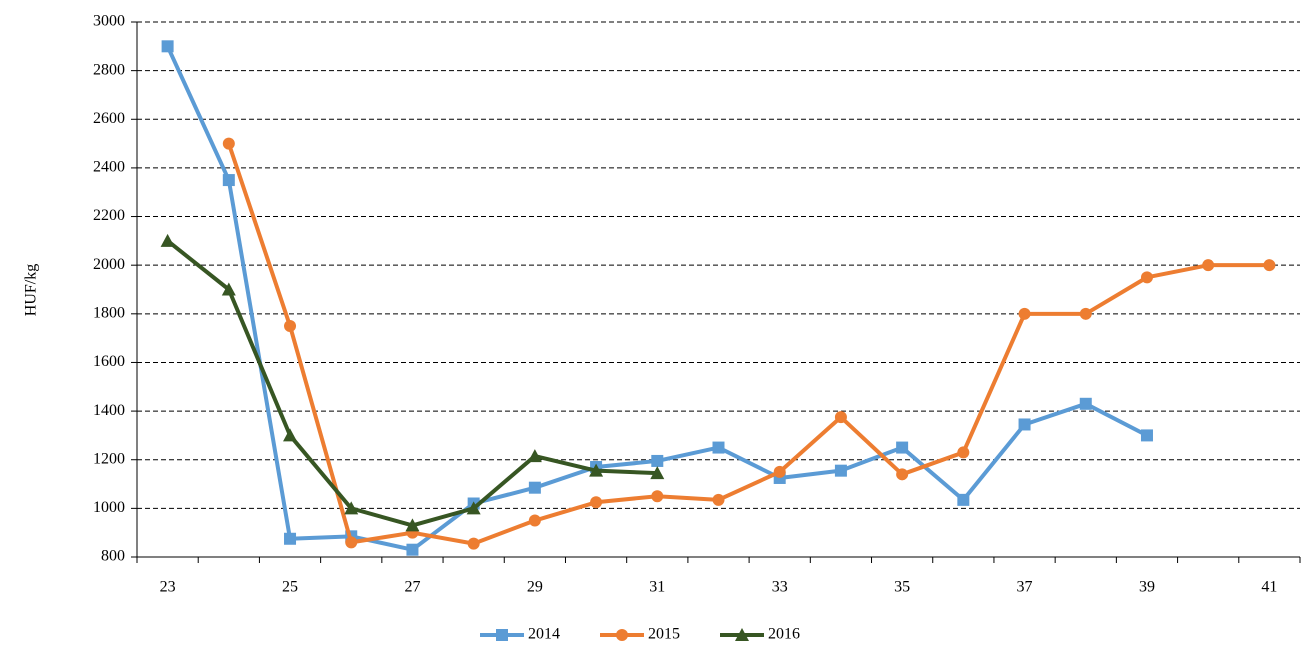 Image resolution: width=1301 pixels, height=649 pixels. Describe the element at coordinates (1147, 587) in the screenshot. I see `x-tick-label: 39` at that location.